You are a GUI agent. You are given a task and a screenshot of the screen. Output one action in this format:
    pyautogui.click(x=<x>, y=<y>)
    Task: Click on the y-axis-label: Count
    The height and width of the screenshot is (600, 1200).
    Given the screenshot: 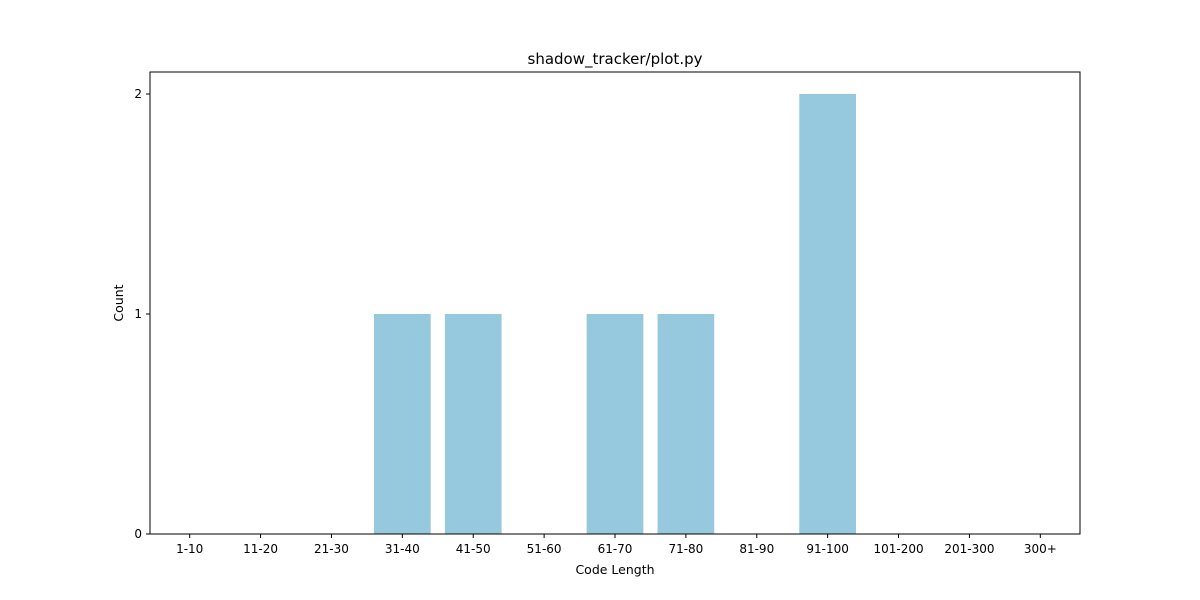 What is the action you would take?
    pyautogui.click(x=118, y=302)
    